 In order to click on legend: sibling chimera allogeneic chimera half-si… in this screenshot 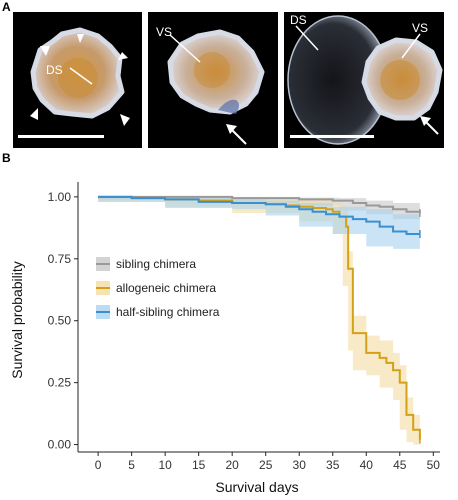, I will do `click(158, 288)`.